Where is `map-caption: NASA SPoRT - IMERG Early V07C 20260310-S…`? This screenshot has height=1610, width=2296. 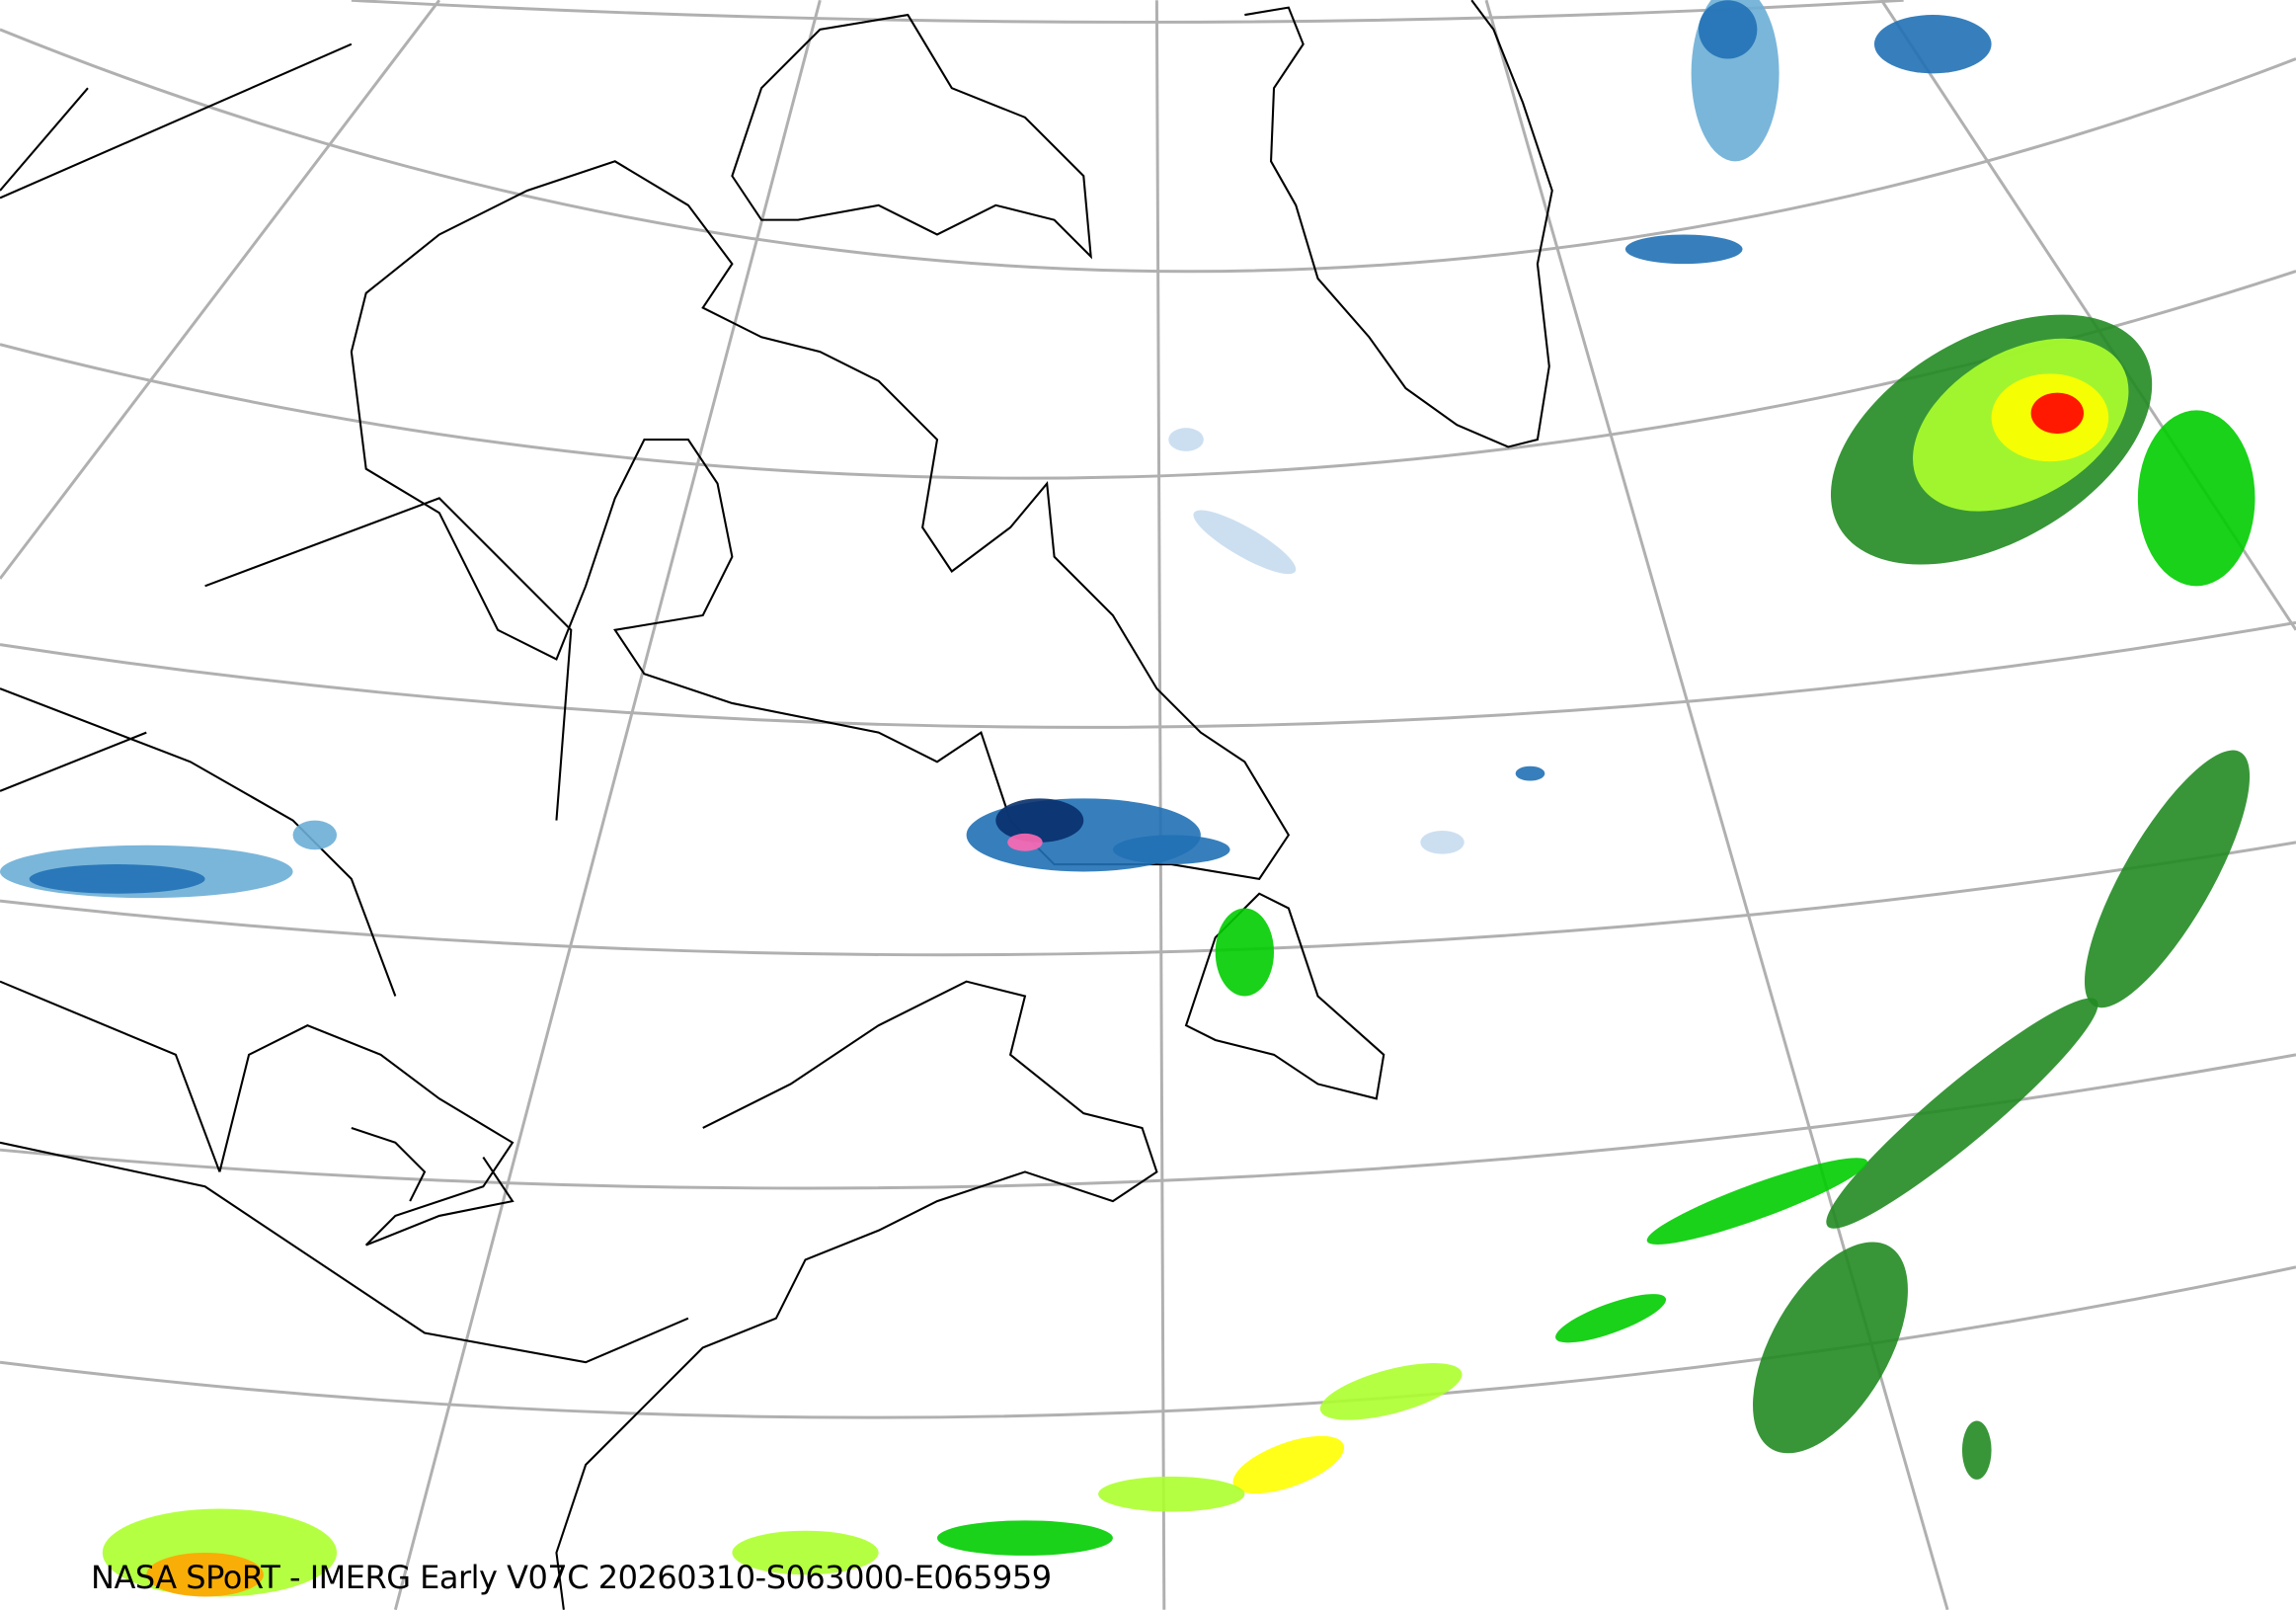
map-caption: NASA SPoRT - IMERG Early V07C 20260310-S… is located at coordinates (572, 1577).